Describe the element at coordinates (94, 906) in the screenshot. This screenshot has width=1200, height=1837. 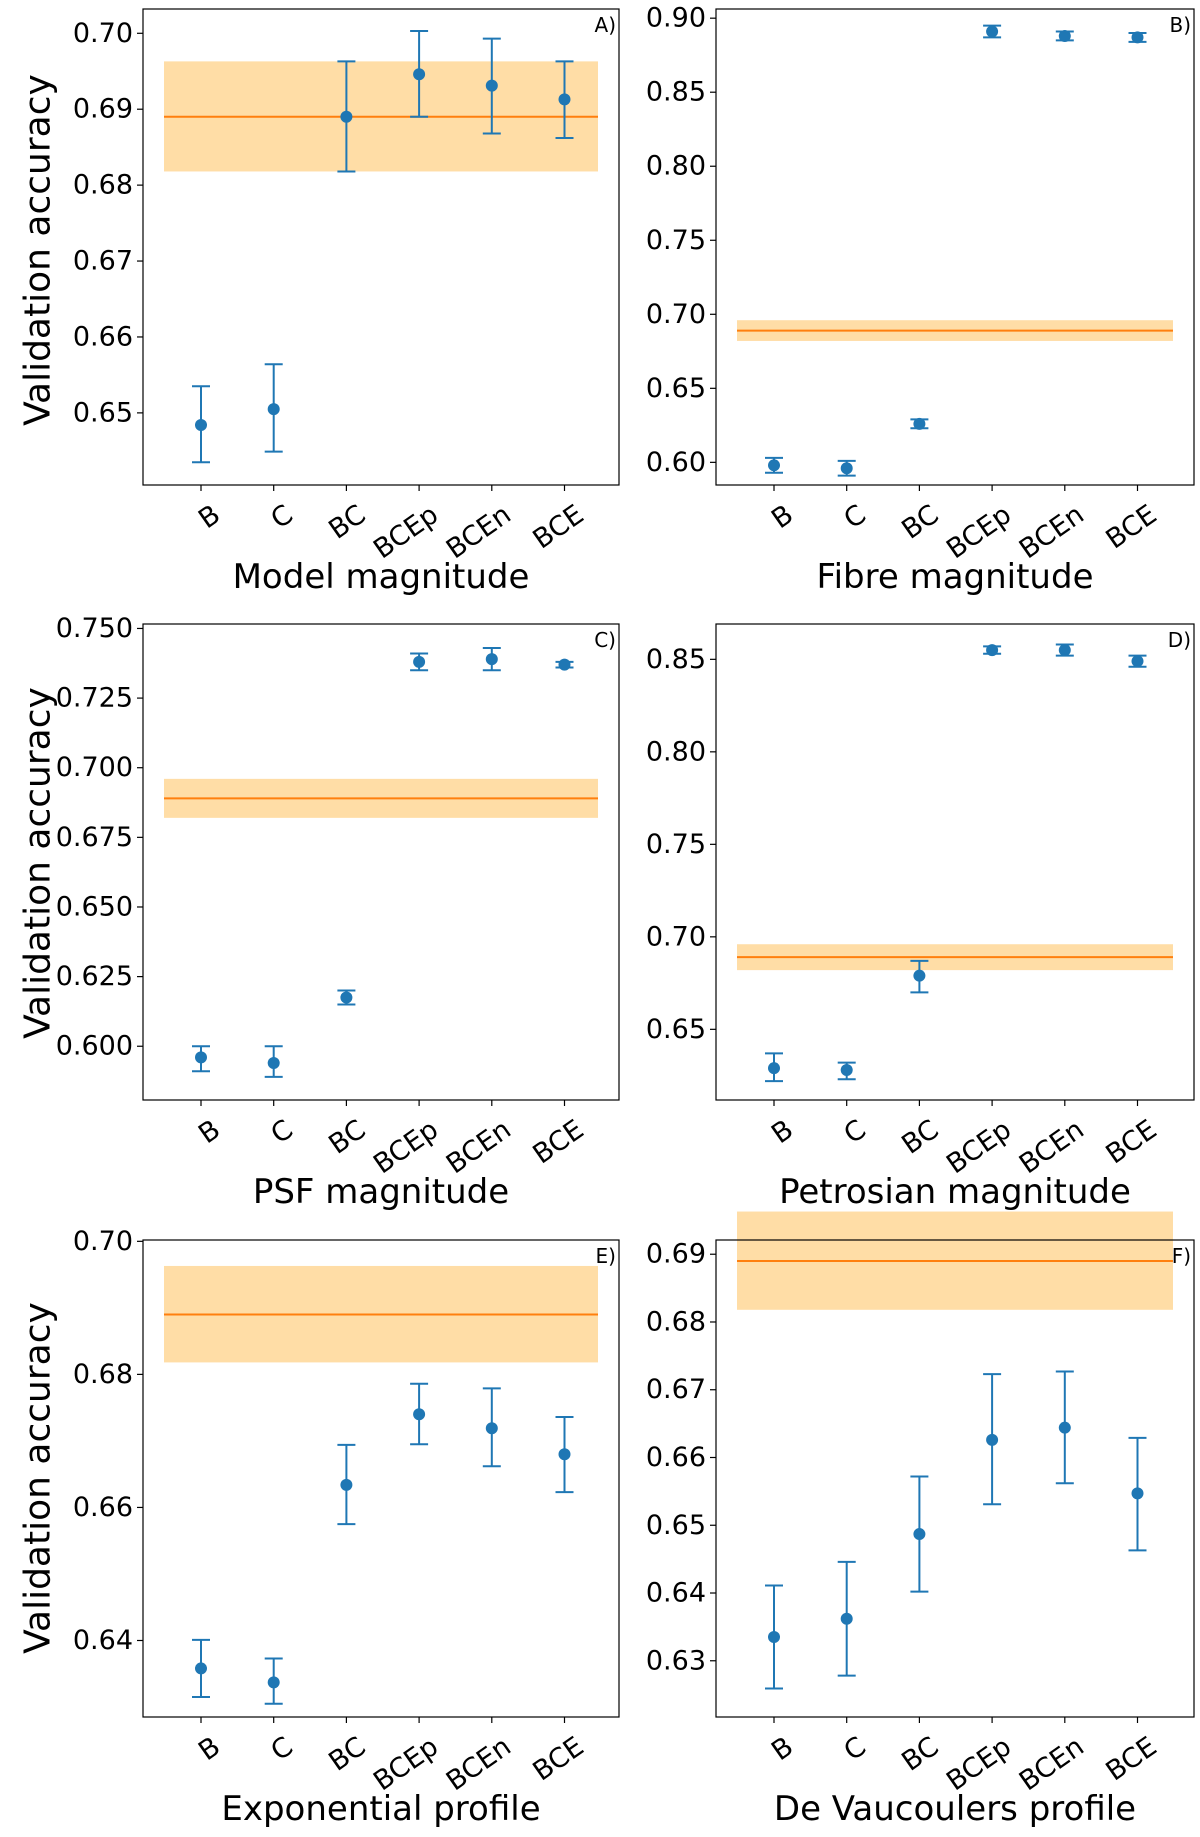
I see `y-tick-label: 0.650` at that location.